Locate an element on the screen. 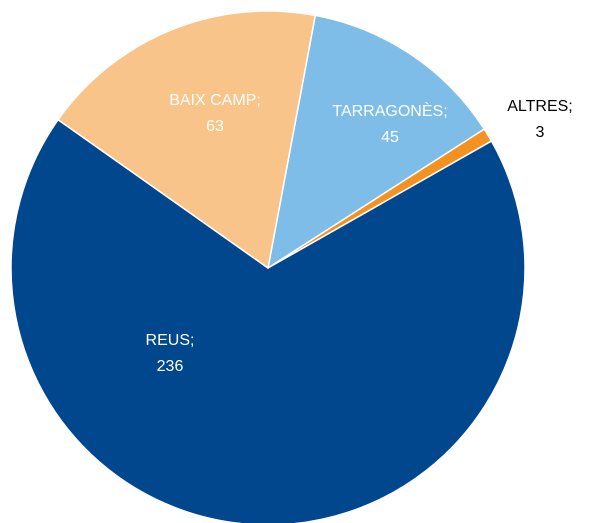 This screenshot has height=523, width=596. slice-label: TARRAGONÈS; is located at coordinates (389, 110).